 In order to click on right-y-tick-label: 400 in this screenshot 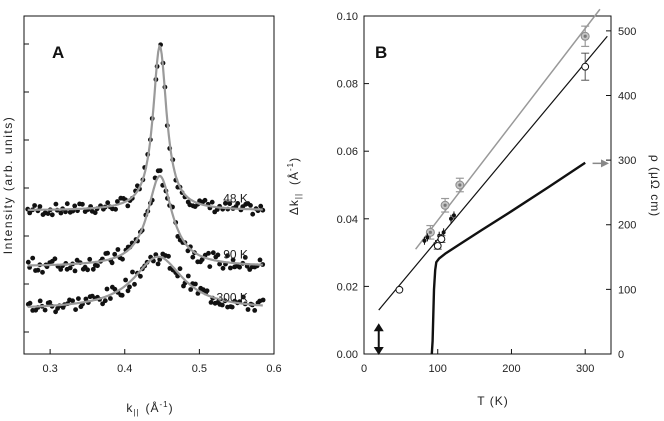, I will do `click(627, 96)`.